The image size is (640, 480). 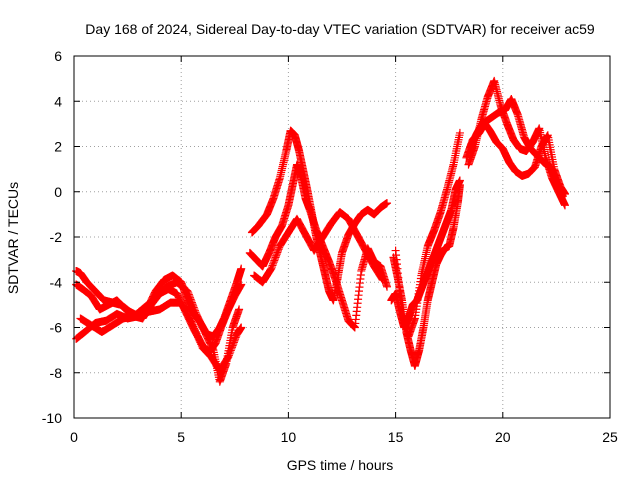 What do you see at coordinates (427, 234) in the screenshot?
I see `series-trace-j` at bounding box center [427, 234].